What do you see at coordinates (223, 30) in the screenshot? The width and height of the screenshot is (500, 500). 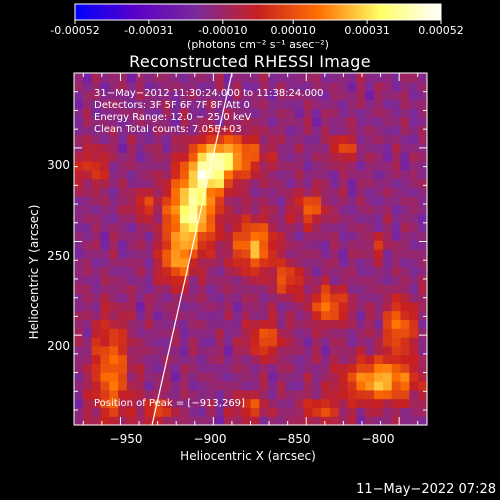 I see `colorbar-tick-label: -0.00010` at bounding box center [223, 30].